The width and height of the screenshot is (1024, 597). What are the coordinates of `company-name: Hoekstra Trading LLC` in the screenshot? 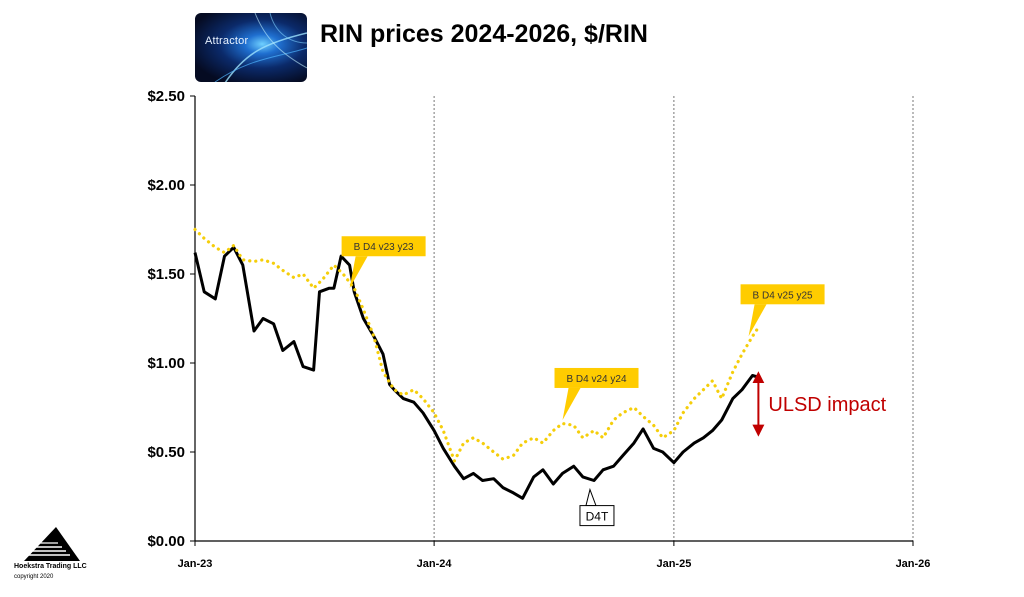 It's located at (50, 566).